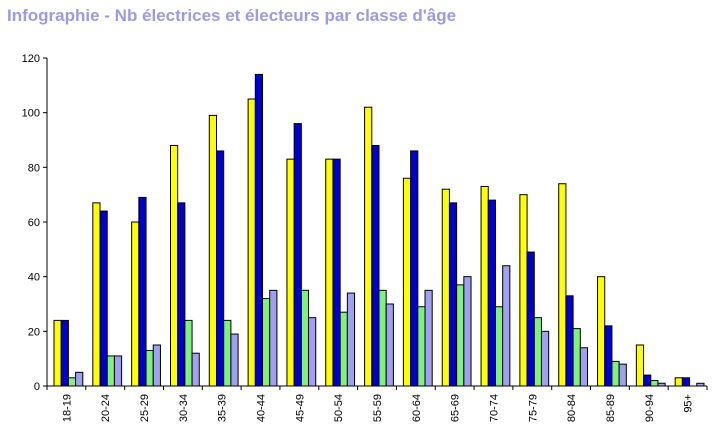  I want to click on bar-95+-series-2, so click(686, 382).